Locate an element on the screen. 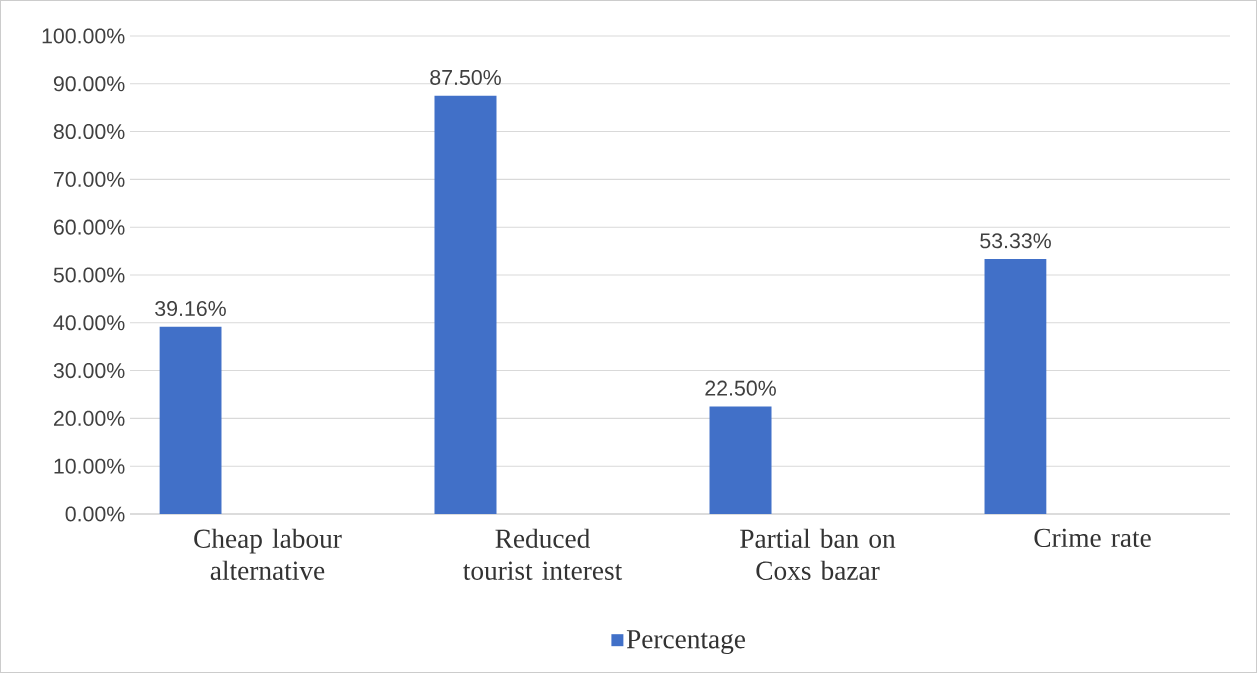 This screenshot has width=1257, height=673. x-tick-label: Partial ban on Coxs bazar is located at coordinates (818, 554).